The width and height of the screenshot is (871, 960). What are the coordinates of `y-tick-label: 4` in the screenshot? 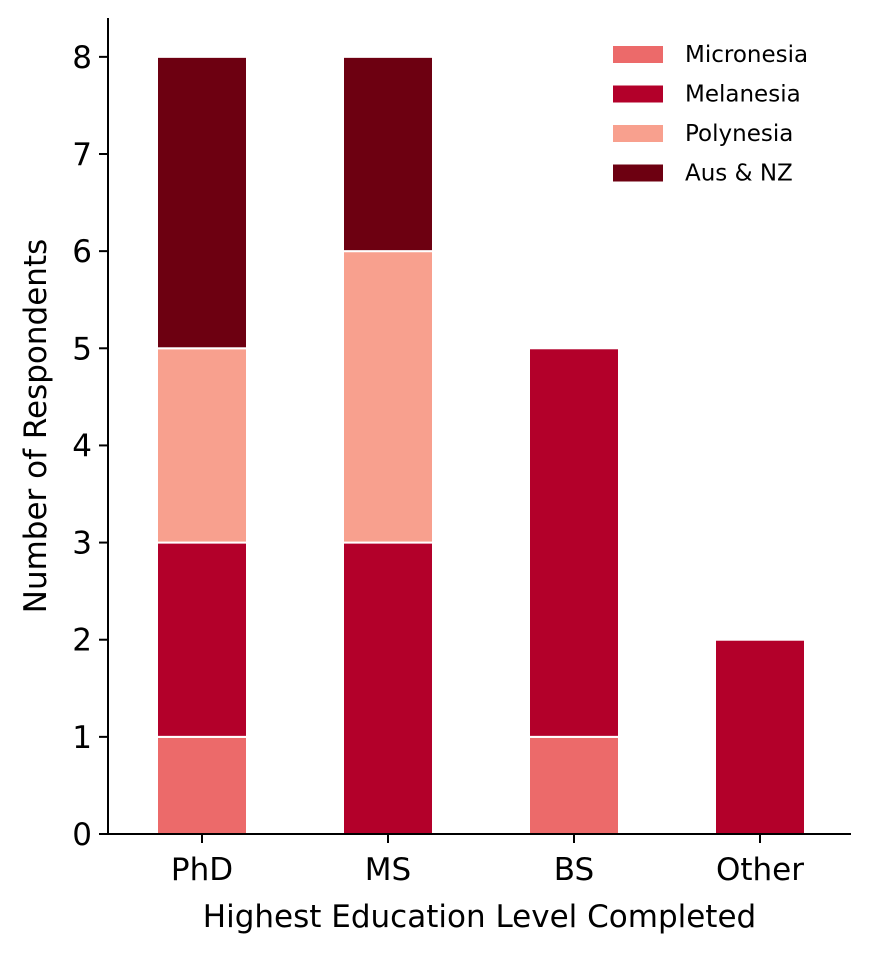 It's located at (82, 446).